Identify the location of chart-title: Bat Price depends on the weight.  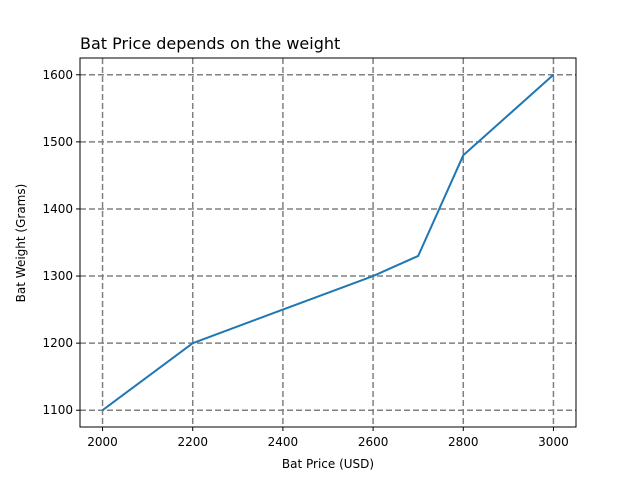
(210, 43).